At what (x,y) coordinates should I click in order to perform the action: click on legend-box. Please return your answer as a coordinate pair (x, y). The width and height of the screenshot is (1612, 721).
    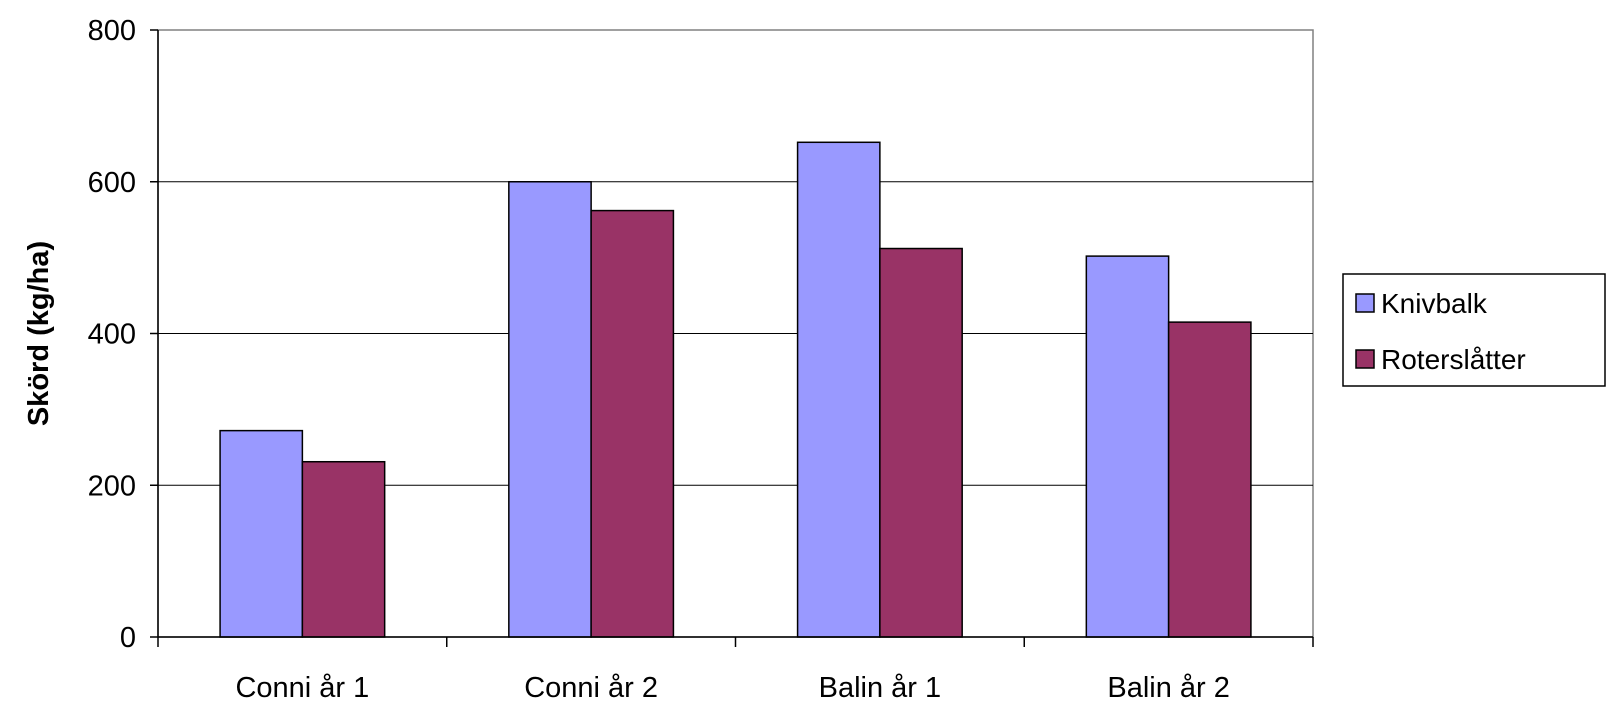
    Looking at the image, I should click on (1474, 330).